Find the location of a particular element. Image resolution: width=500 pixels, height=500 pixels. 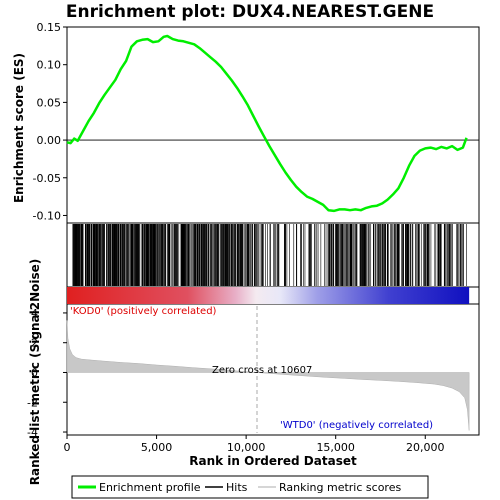

metric-ytick-label: 4 is located at coordinates (34, 313).